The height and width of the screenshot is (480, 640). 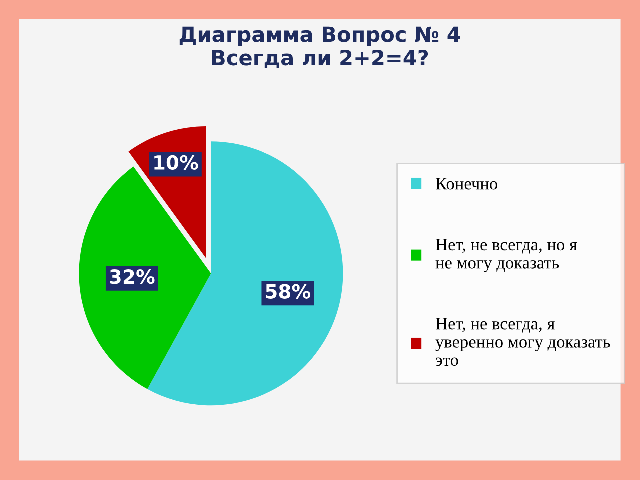 I want to click on data-label: 10%, so click(x=176, y=162).